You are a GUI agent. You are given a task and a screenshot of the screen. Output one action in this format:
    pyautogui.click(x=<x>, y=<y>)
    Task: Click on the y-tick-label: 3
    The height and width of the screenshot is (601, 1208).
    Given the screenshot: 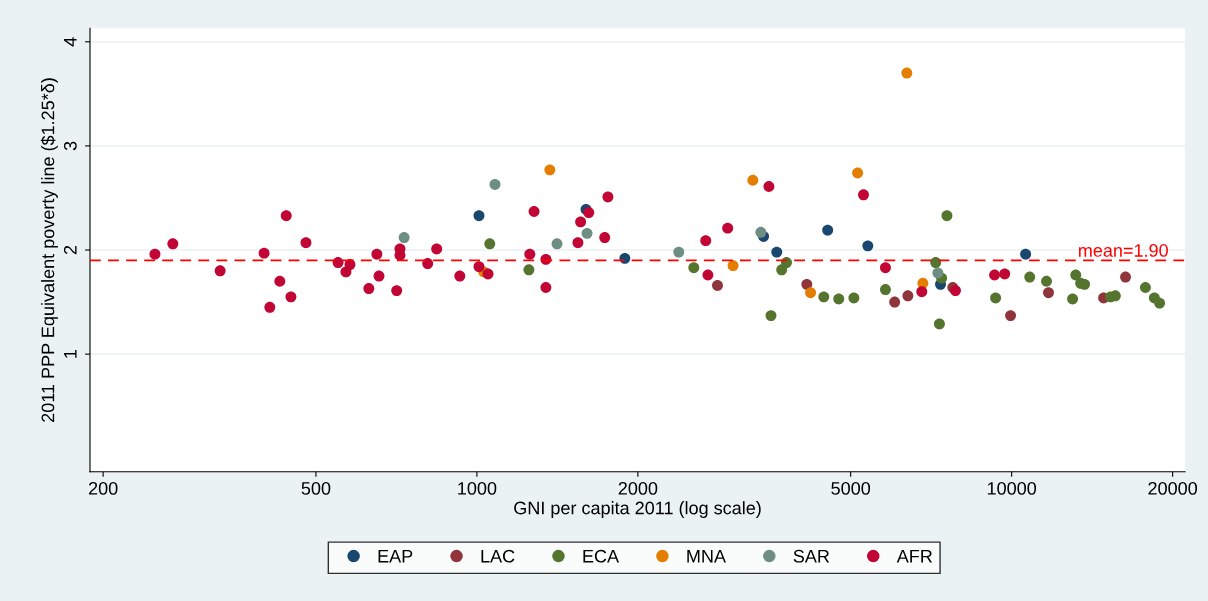 What is the action you would take?
    pyautogui.click(x=70, y=146)
    